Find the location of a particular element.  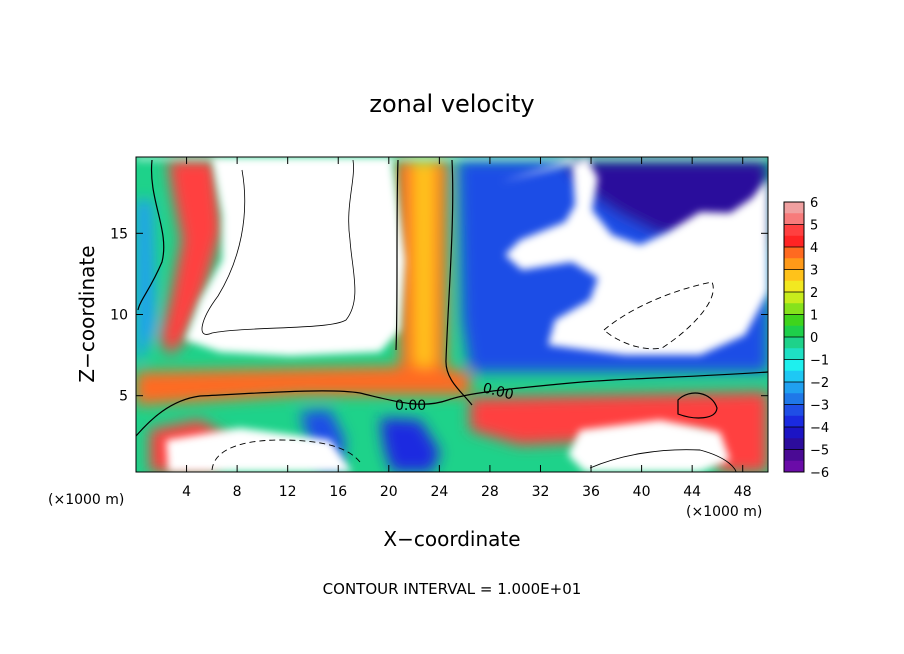

colorbar-tick-label: −6 is located at coordinates (819, 473).